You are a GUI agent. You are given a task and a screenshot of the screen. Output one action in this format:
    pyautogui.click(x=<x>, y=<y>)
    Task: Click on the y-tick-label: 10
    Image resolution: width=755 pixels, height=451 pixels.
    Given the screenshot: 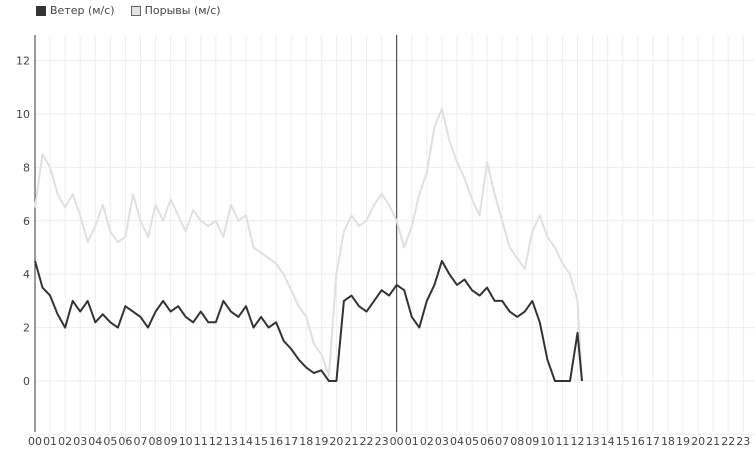 What is the action you would take?
    pyautogui.click(x=23, y=114)
    